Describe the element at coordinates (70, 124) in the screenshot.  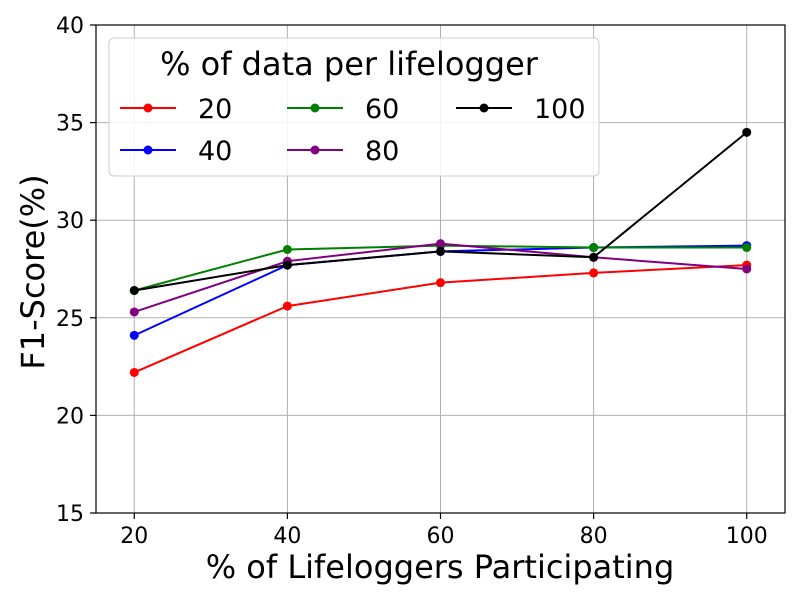
I see `y-tick-label: 35` at that location.